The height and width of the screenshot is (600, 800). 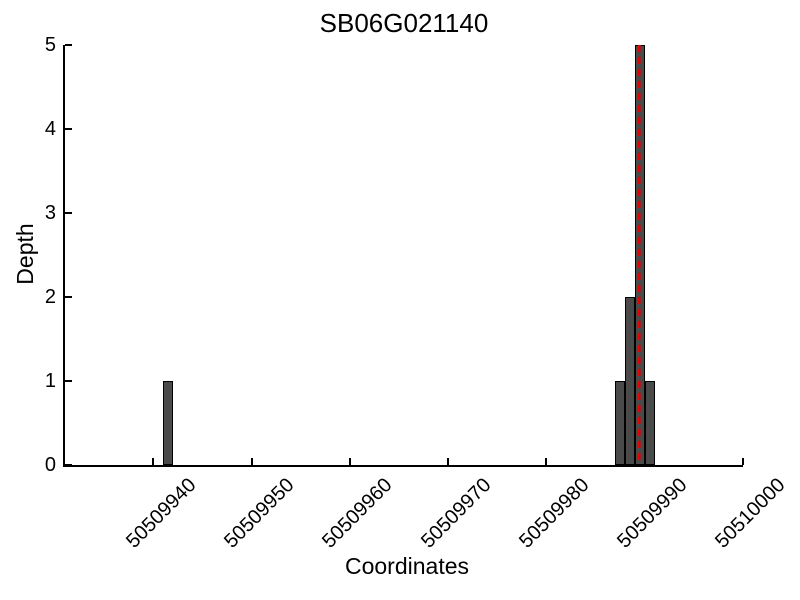 What do you see at coordinates (407, 566) in the screenshot?
I see `x-axis-label: Coordinates` at bounding box center [407, 566].